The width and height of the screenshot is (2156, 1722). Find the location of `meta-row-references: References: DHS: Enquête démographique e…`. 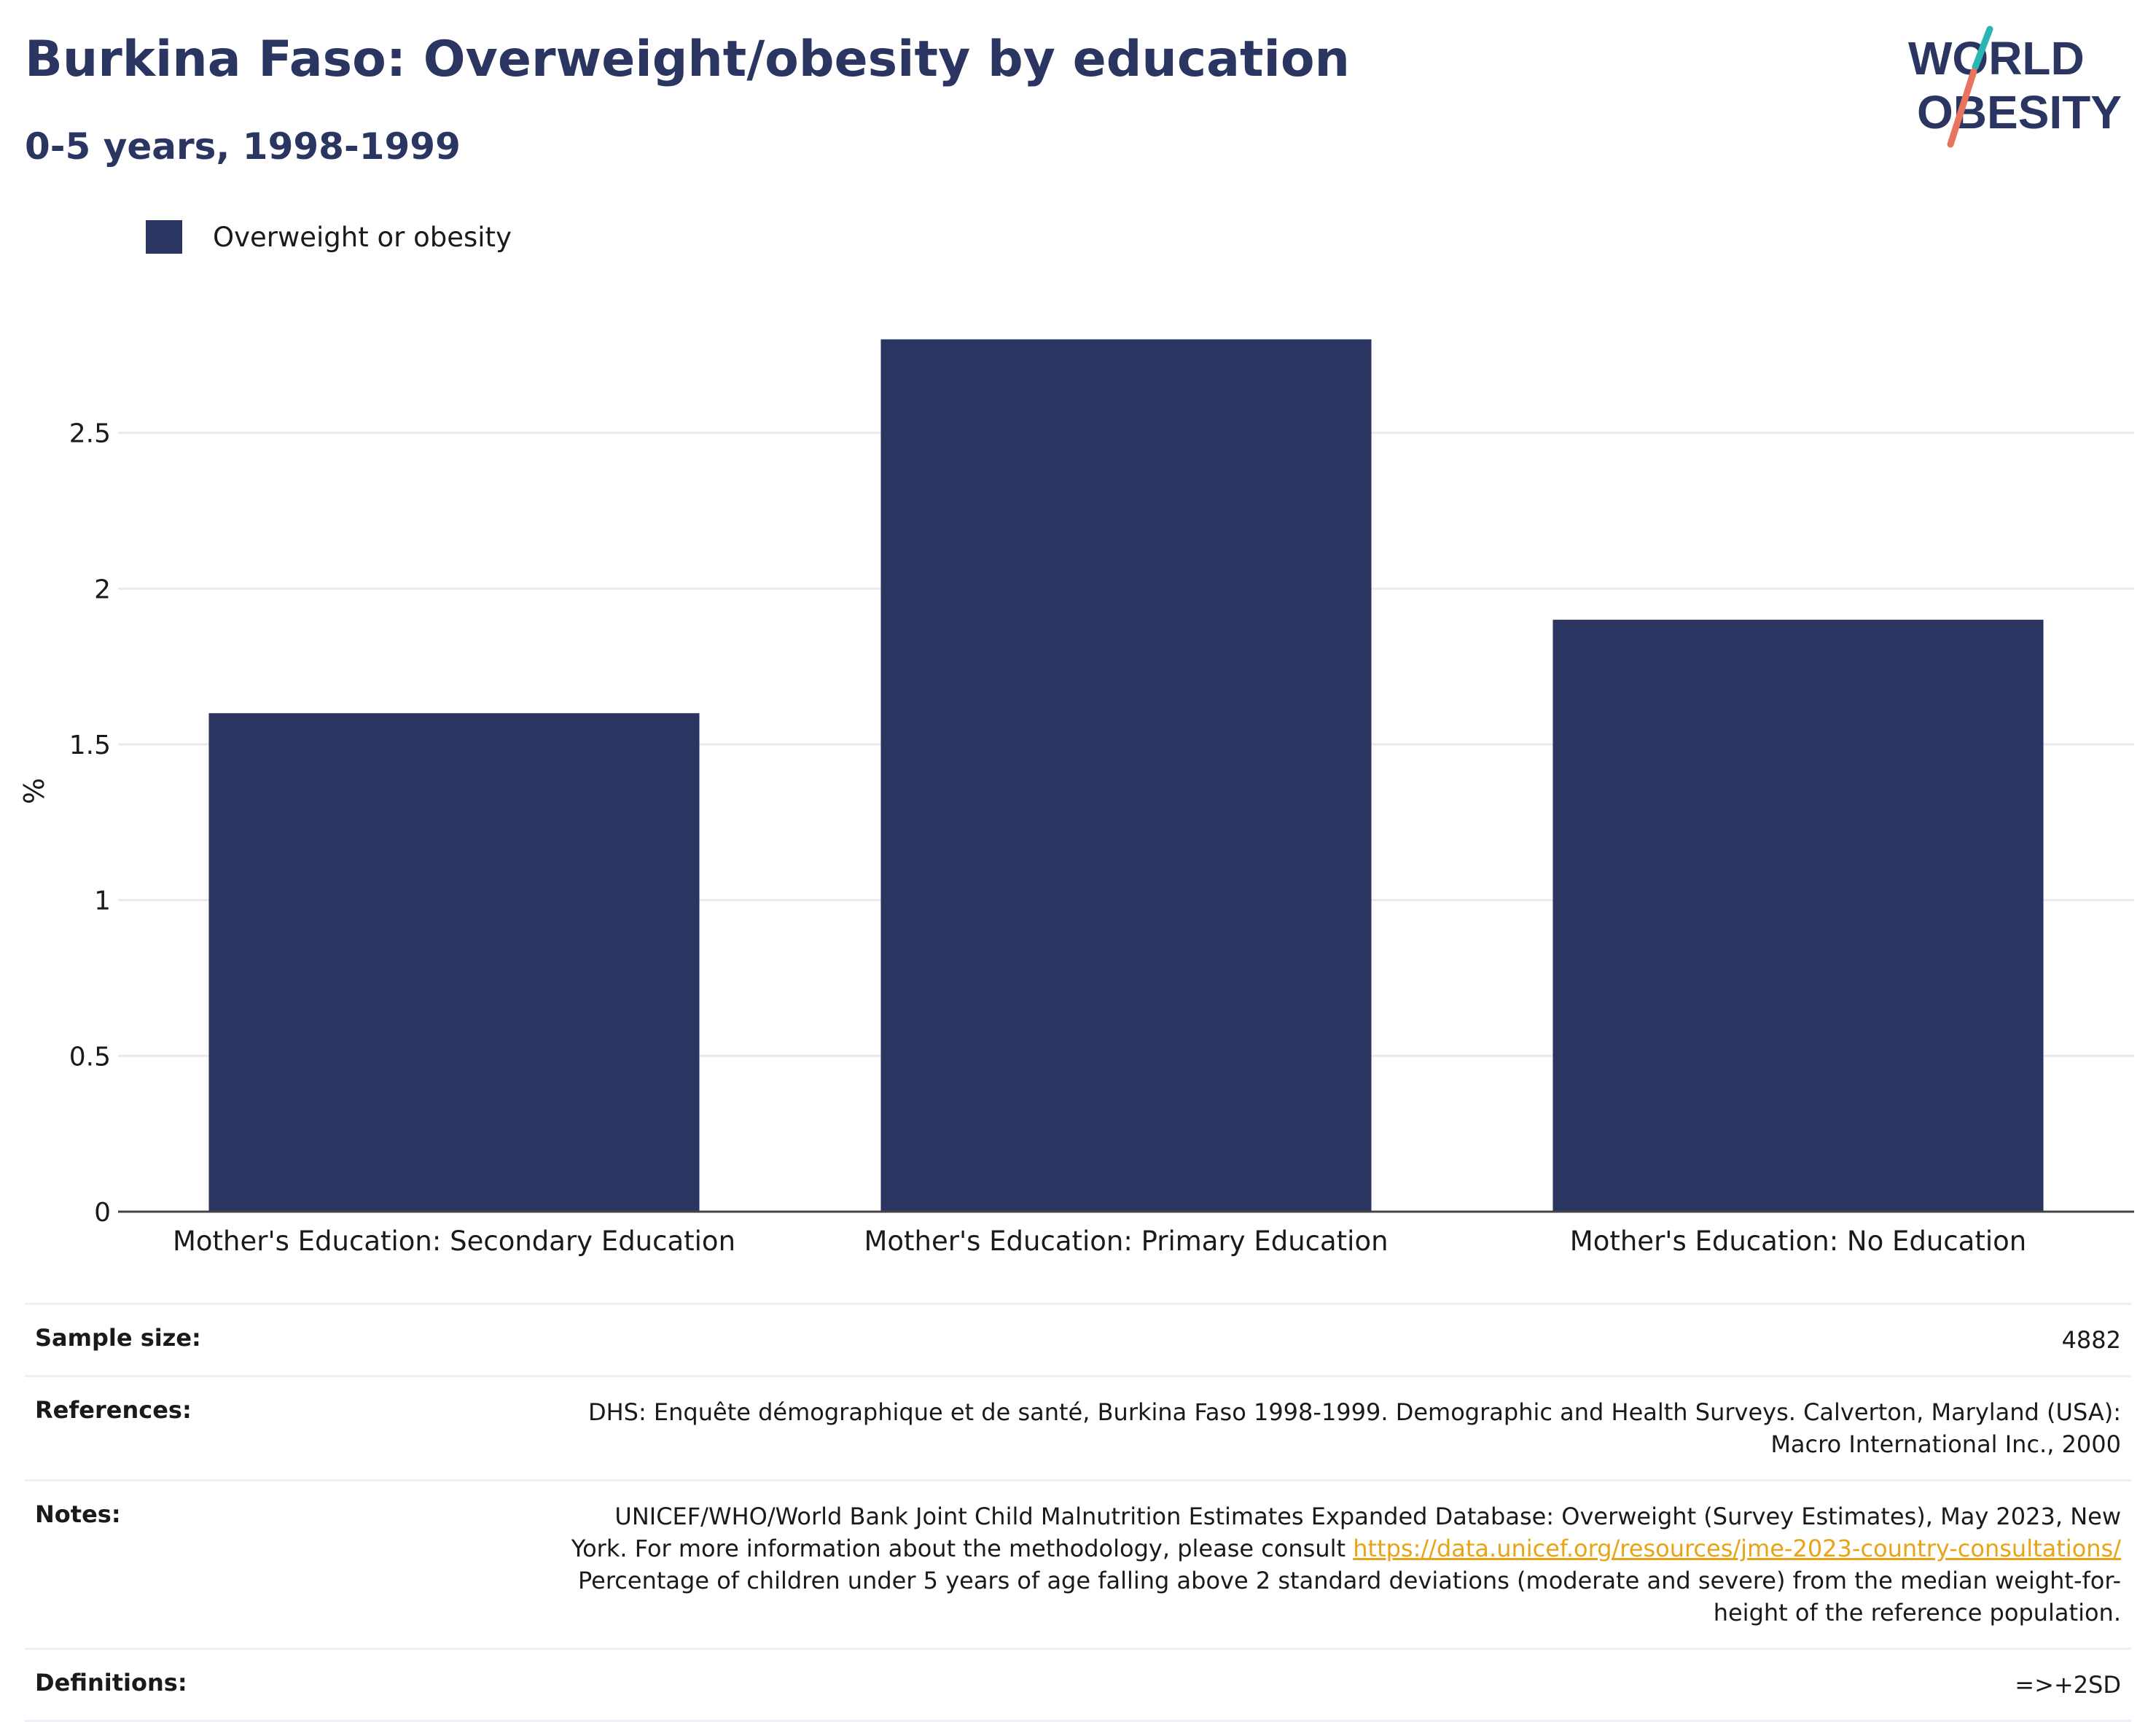

meta-row-references: References: DHS: Enquête démographique e… is located at coordinates (1078, 1427).